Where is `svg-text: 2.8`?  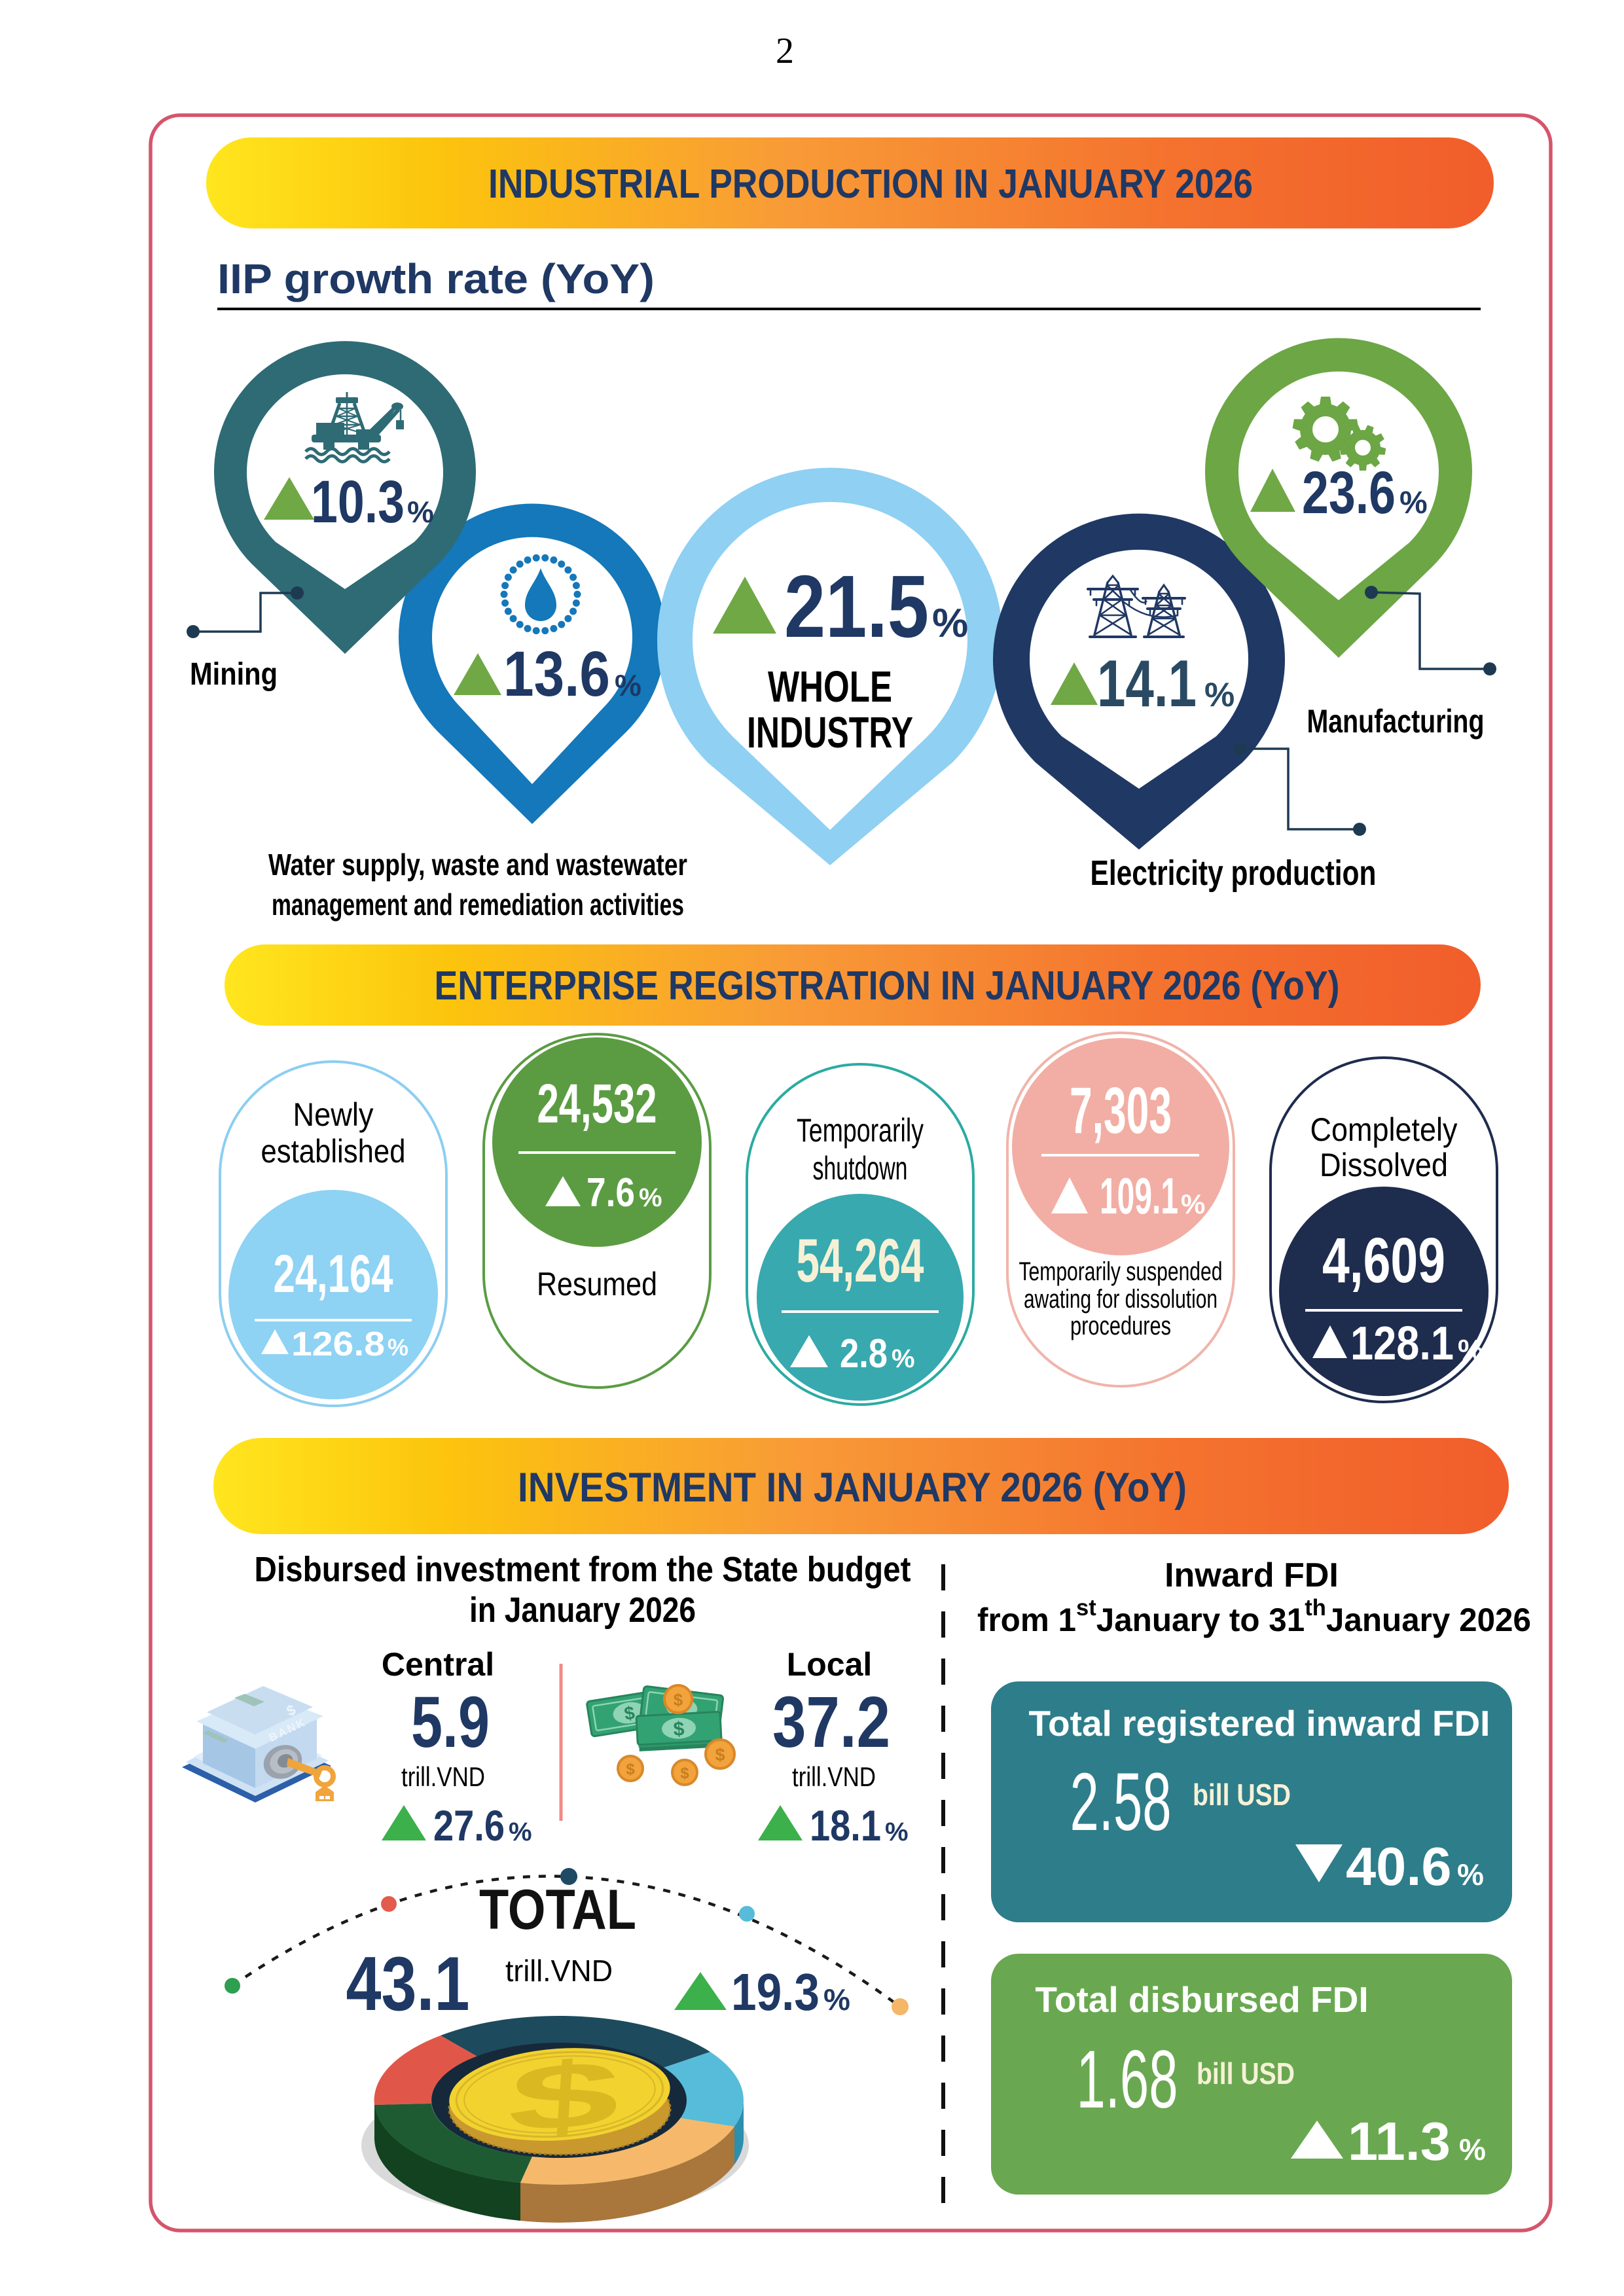
svg-text: 2.8 is located at coordinates (864, 1353).